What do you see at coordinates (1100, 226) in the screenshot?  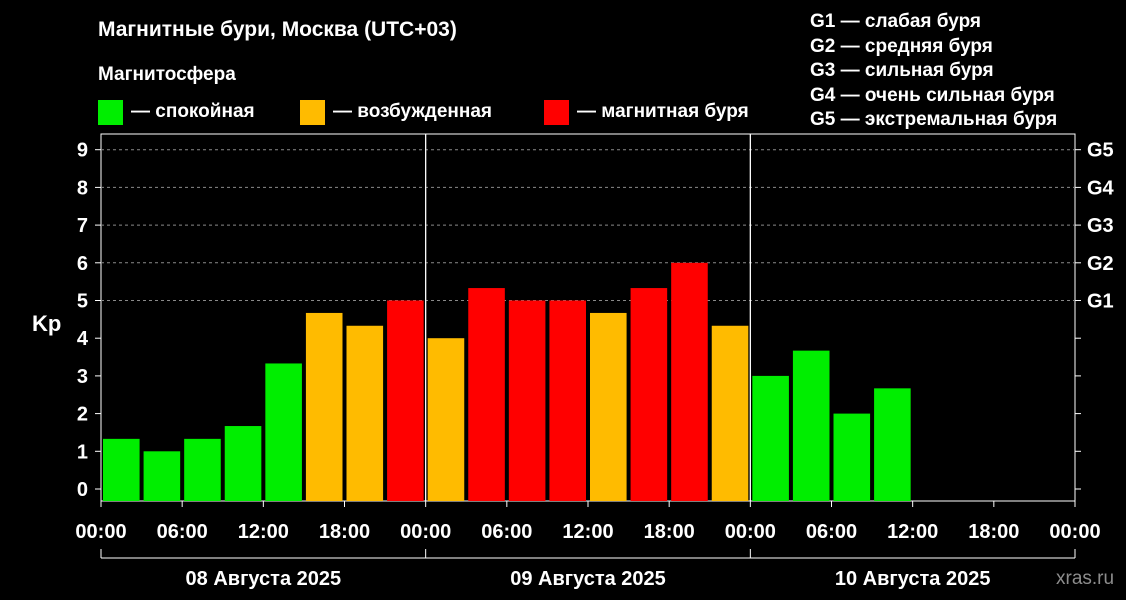 I see `g-level-label: G3` at bounding box center [1100, 226].